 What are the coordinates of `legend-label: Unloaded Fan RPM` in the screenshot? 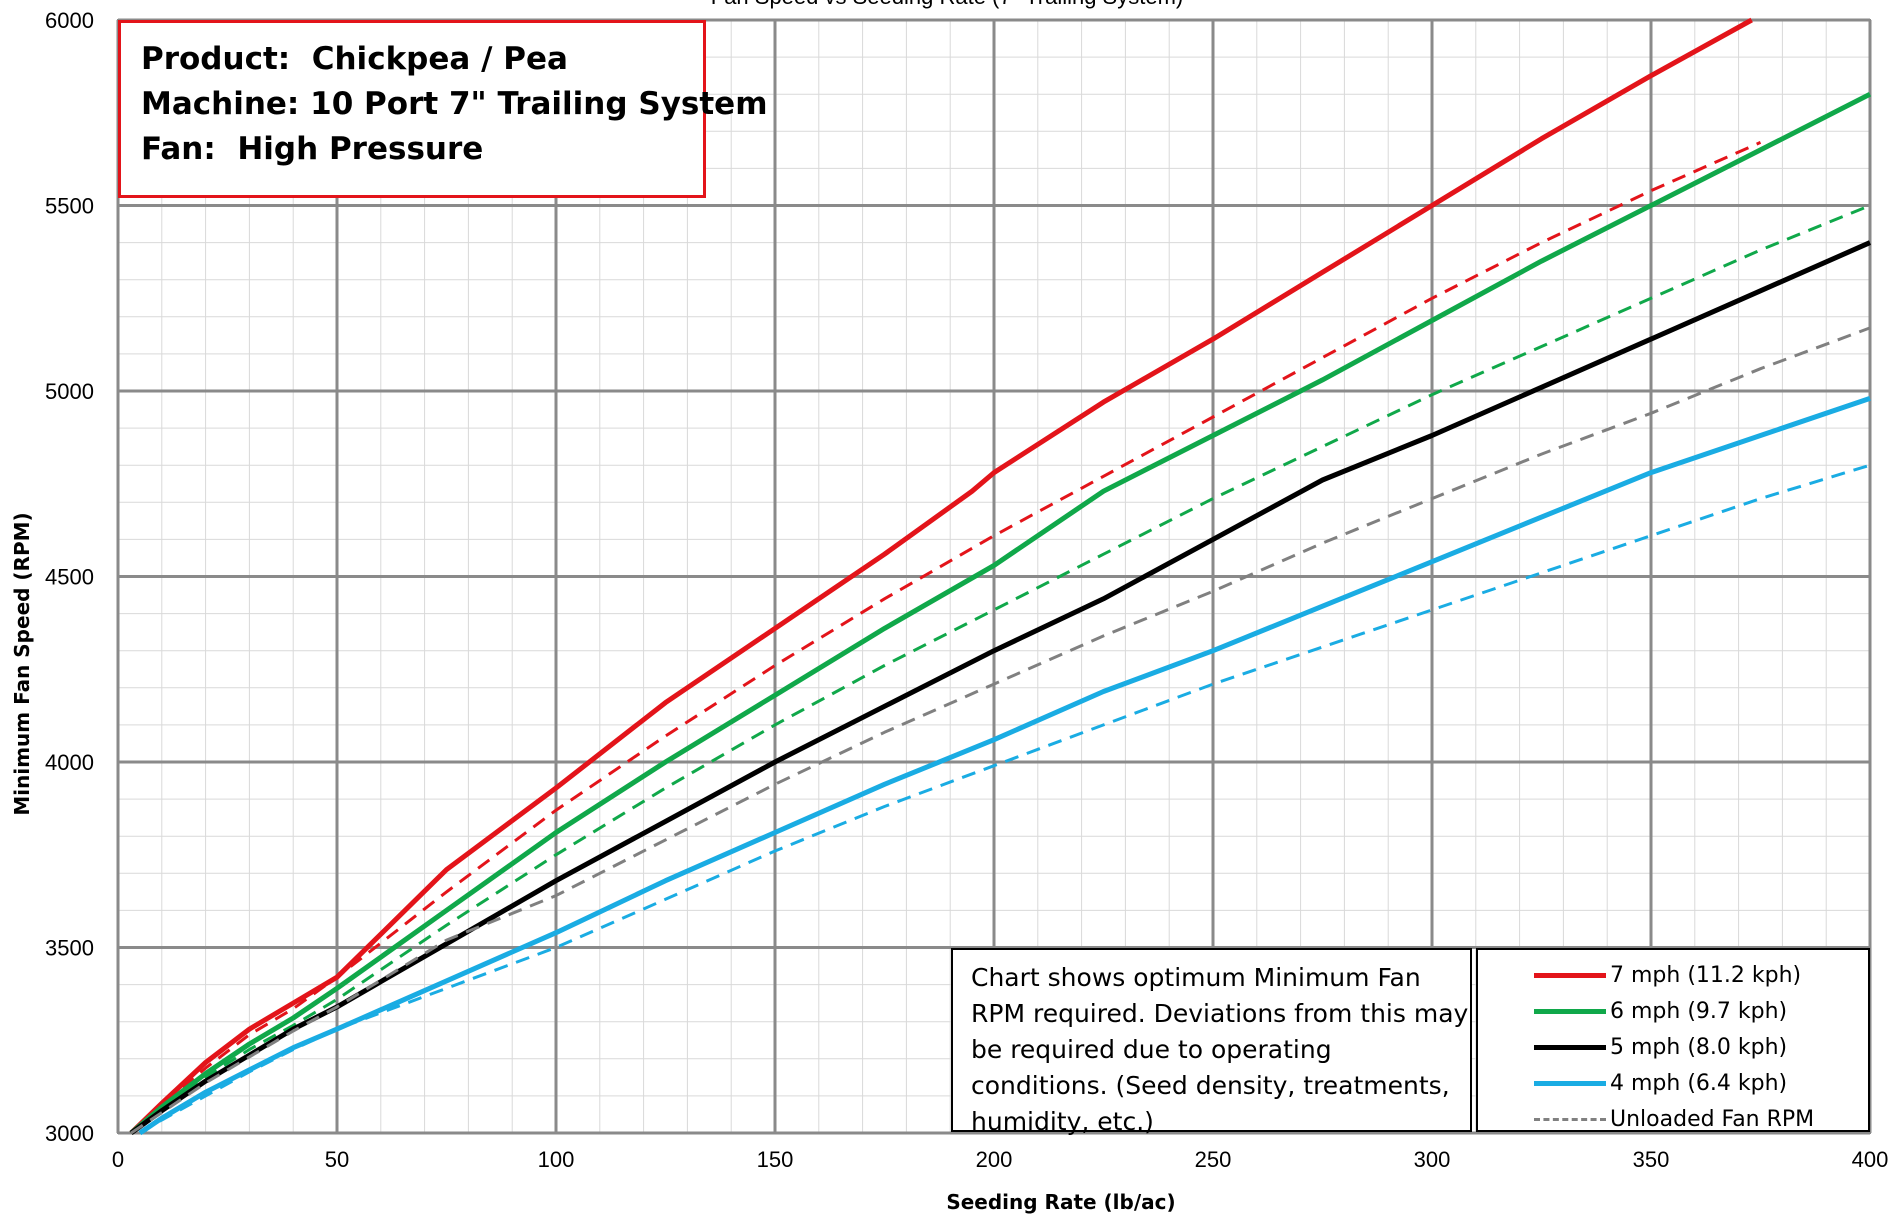 It's located at (1712, 1119).